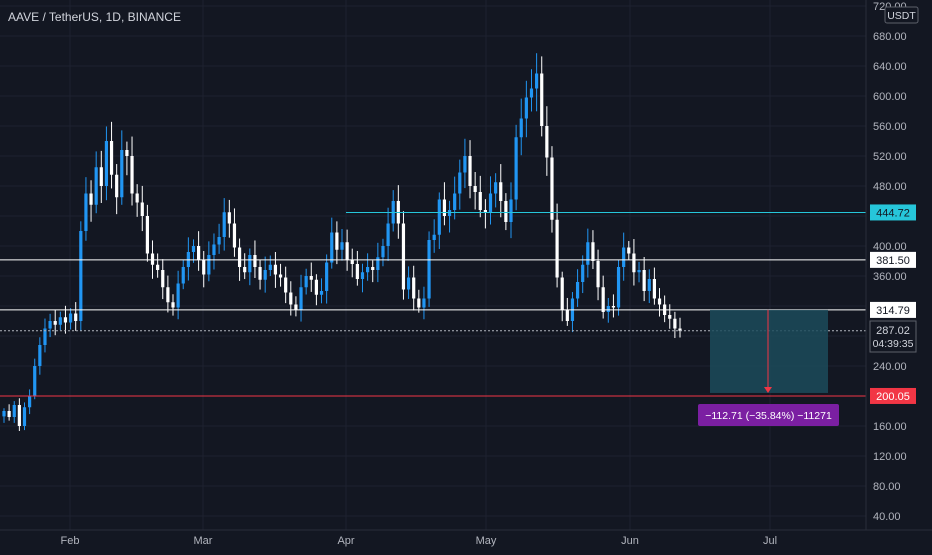  I want to click on chart-title: AAVE / TetherUS, 1D, BINANCE, so click(94, 17).